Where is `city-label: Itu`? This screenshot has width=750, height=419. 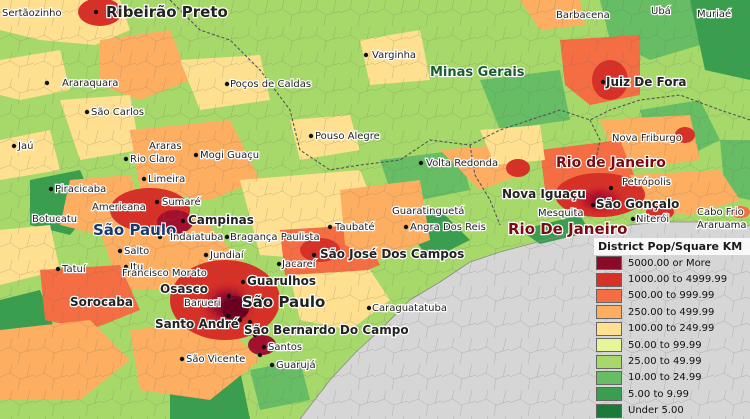
city-label: Itu is located at coordinates (136, 267).